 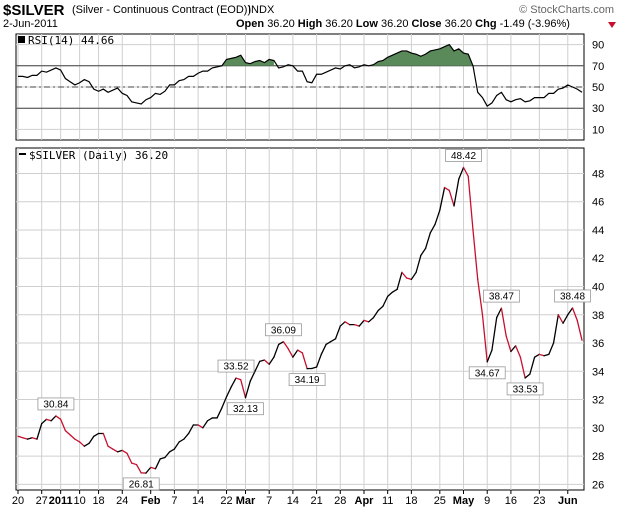 What do you see at coordinates (598, 130) in the screenshot?
I see `rsi-y-tick-label: 10` at bounding box center [598, 130].